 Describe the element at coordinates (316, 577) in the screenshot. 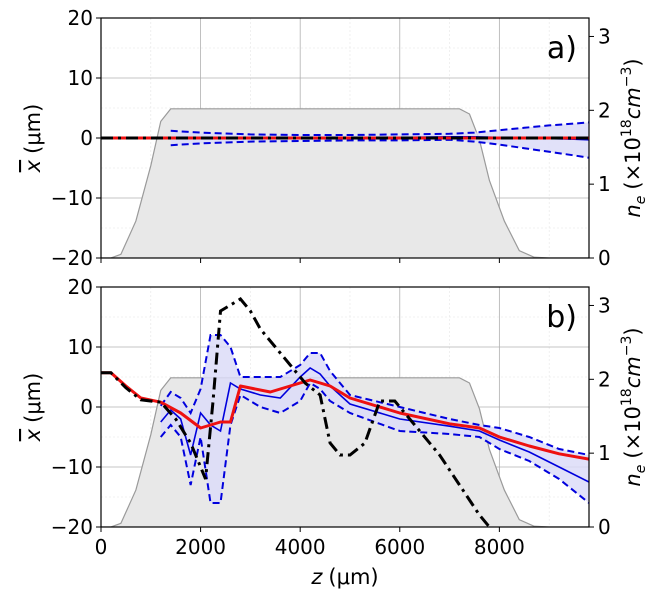

I see `xlabel-main: z` at that location.